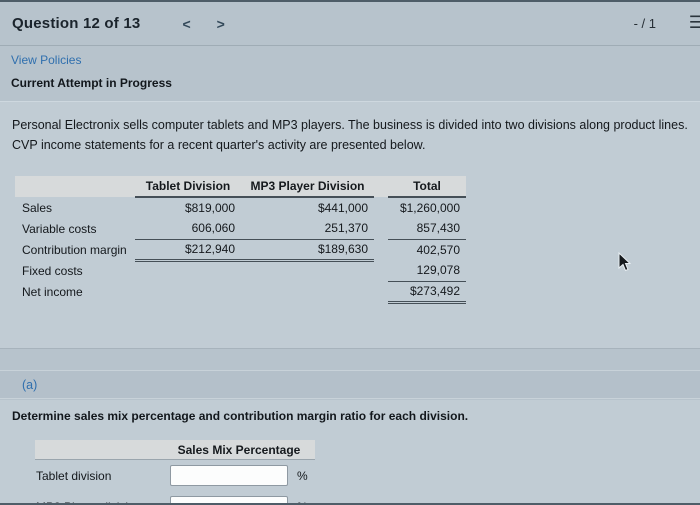 Image resolution: width=700 pixels, height=505 pixels. I want to click on table-cell: 402,570, so click(438, 249).